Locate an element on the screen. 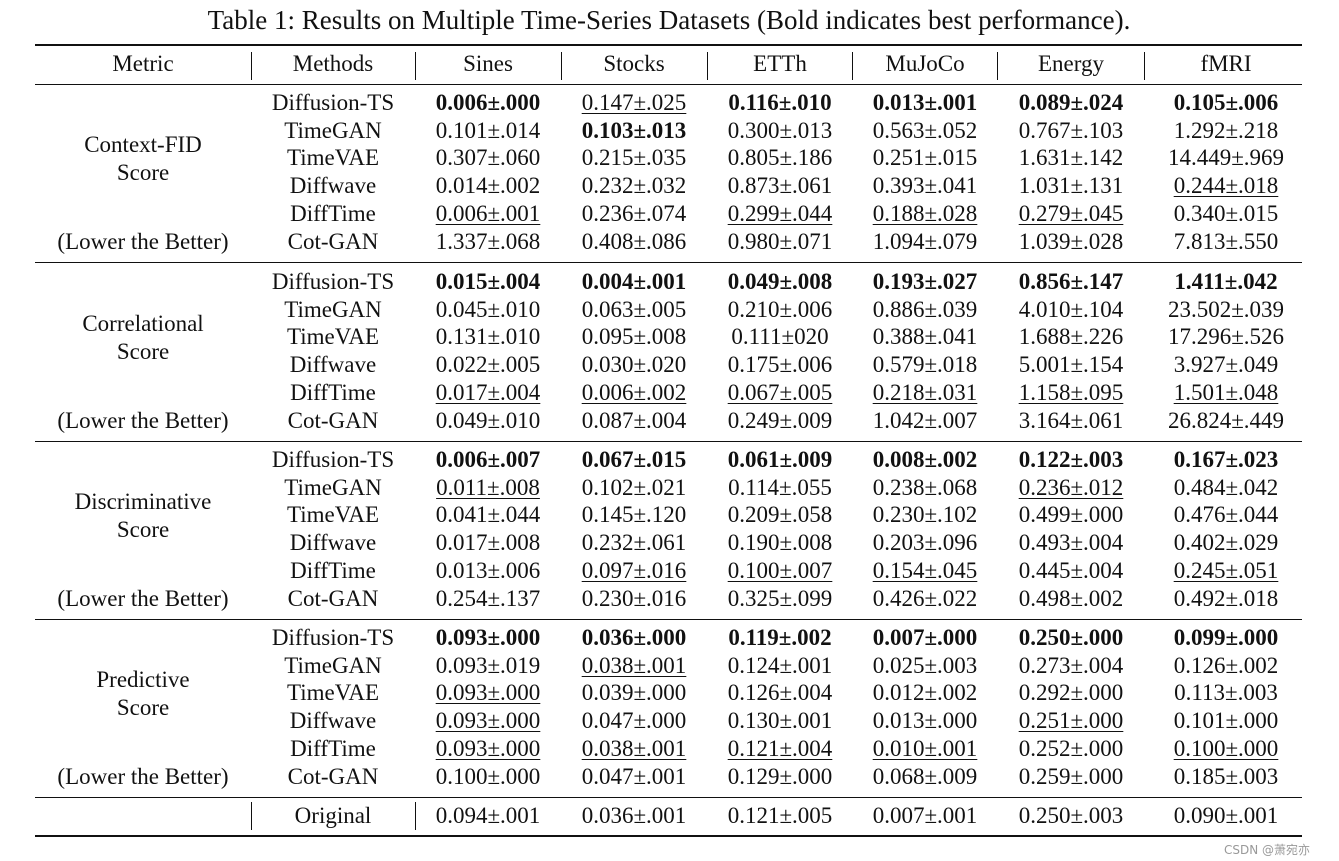 This screenshot has height=861, width=1339. value-cell: 0.232±.061 is located at coordinates (634, 543).